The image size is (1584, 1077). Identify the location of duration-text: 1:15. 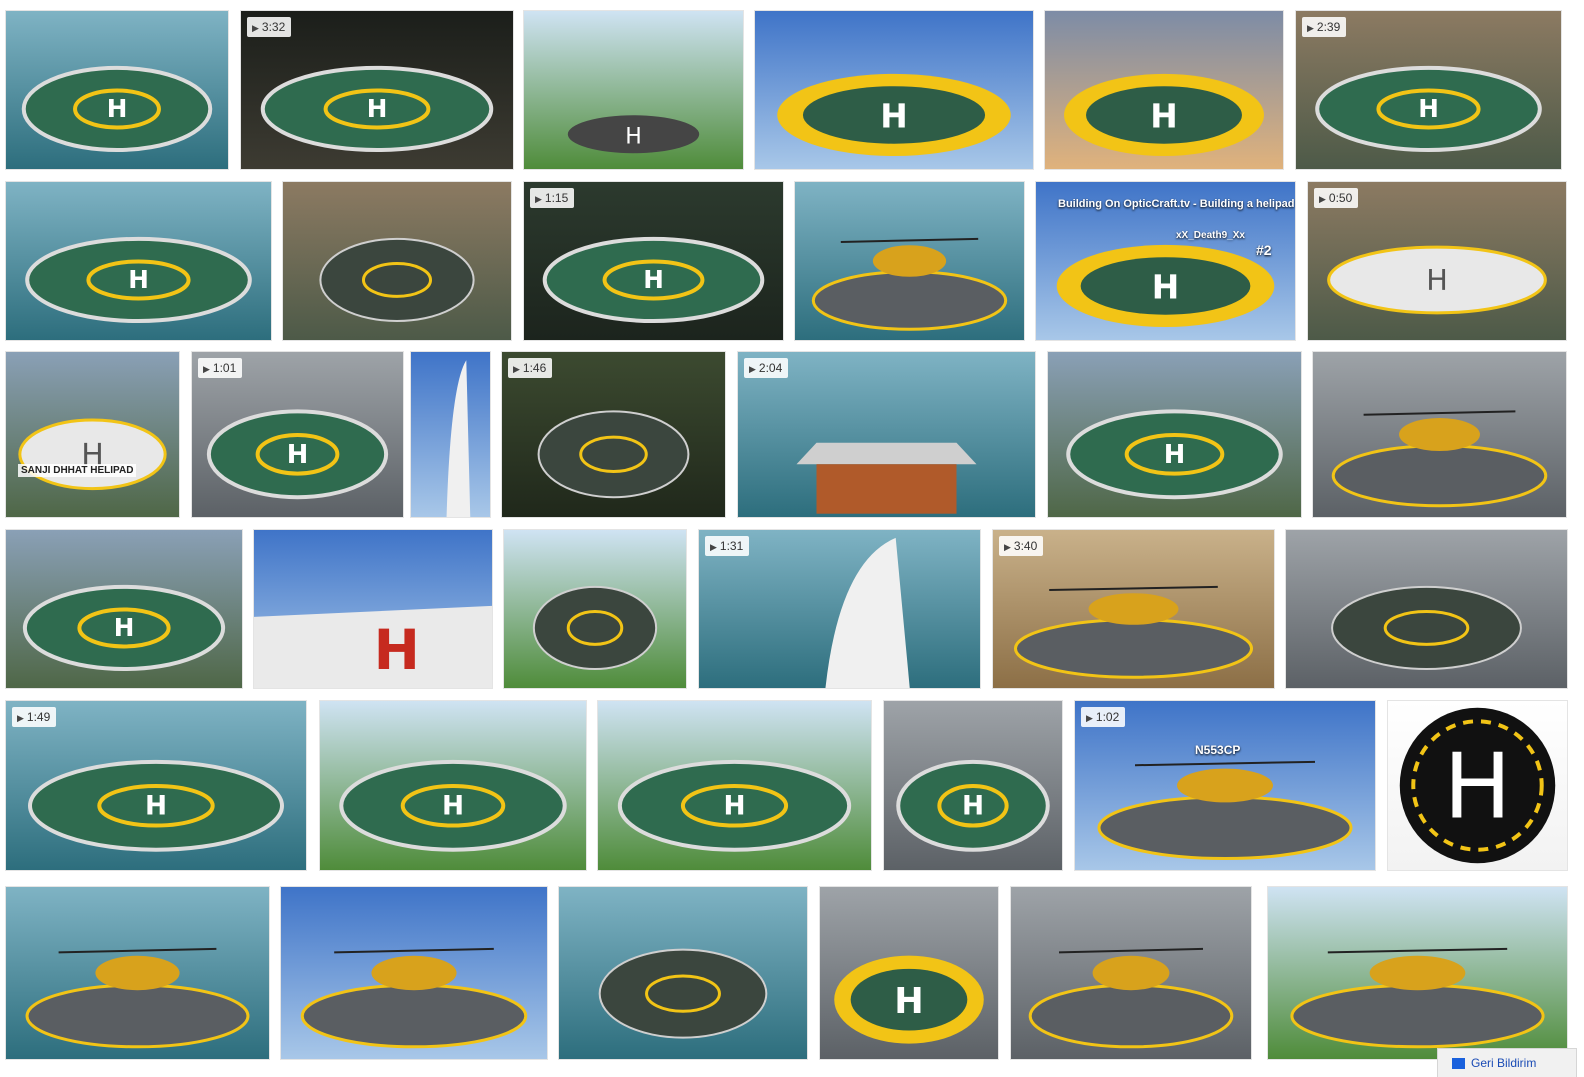
(556, 198).